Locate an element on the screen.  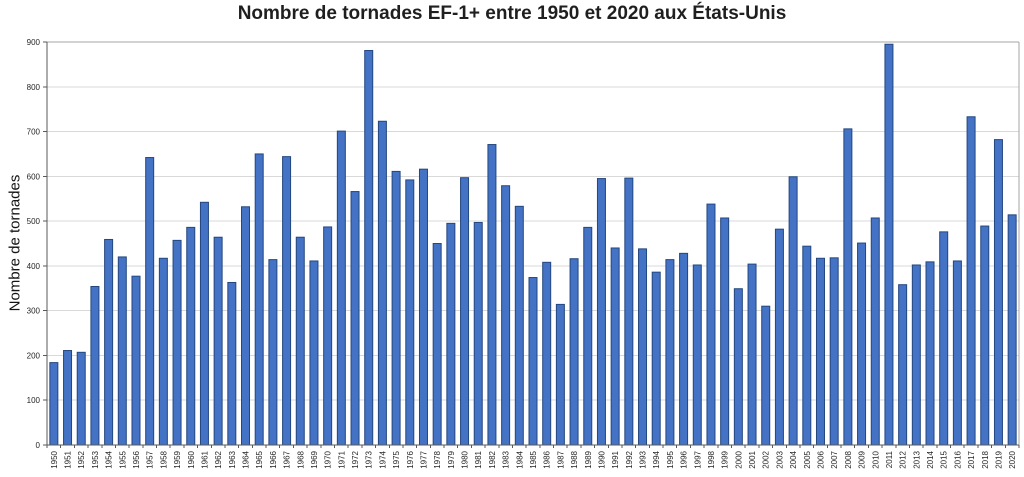
x-tick-label-1964: 1964 is located at coordinates (246, 459).